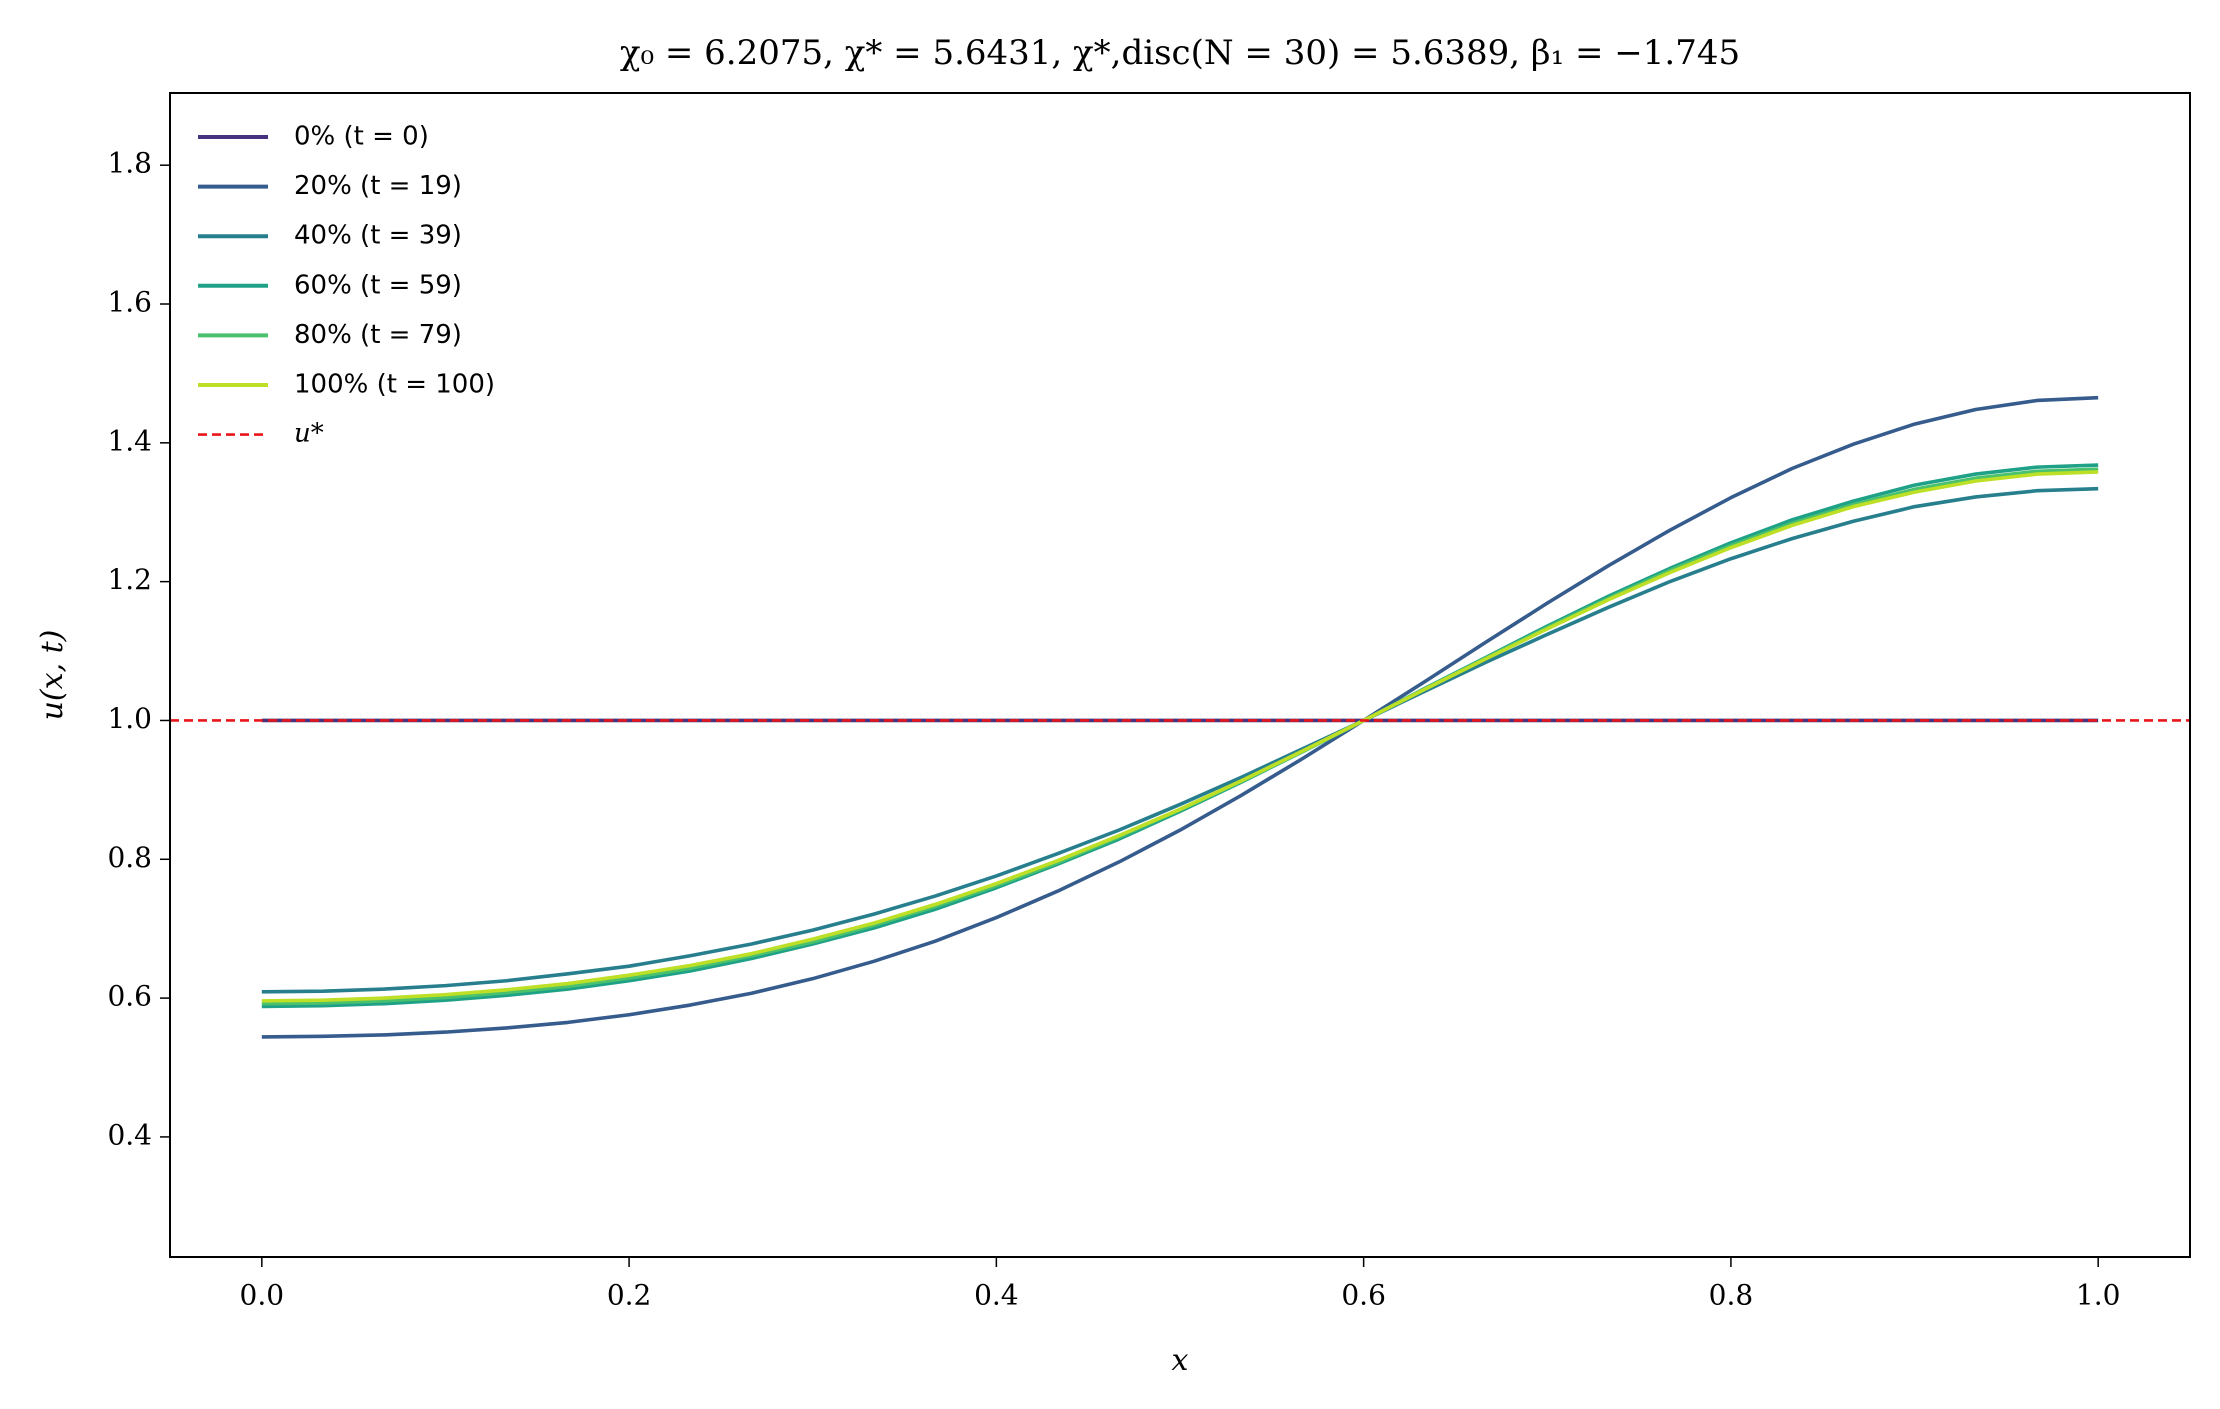  What do you see at coordinates (378, 285) in the screenshot?
I see `legend-label: 60% (t = 59)` at bounding box center [378, 285].